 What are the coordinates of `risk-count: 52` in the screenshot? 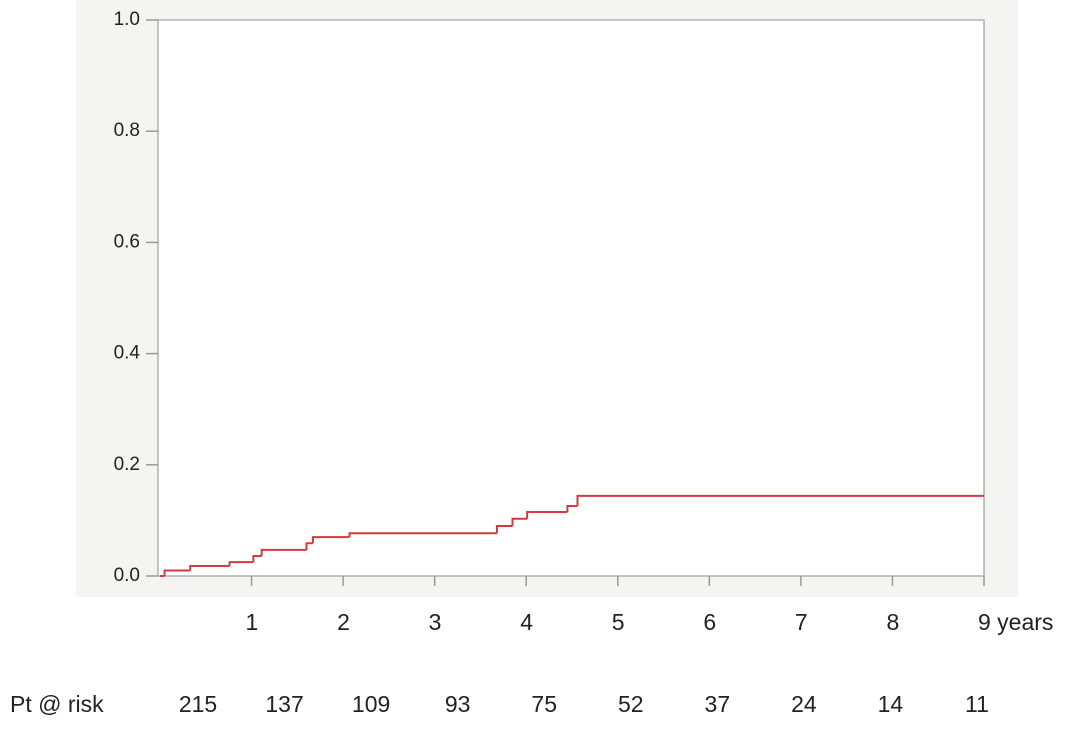 It's located at (631, 704).